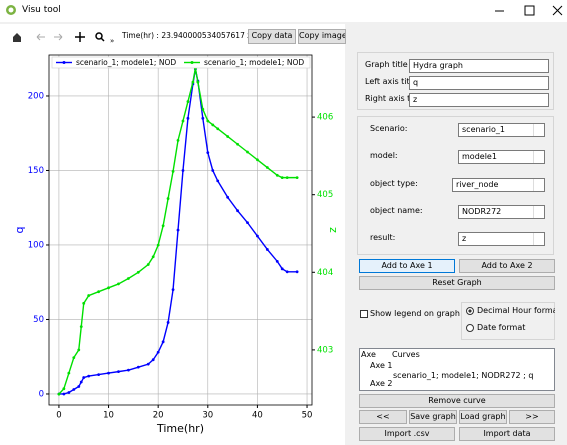 This screenshot has height=445, width=567. Describe the element at coordinates (383, 417) in the screenshot. I see `nav-button: <<` at that location.